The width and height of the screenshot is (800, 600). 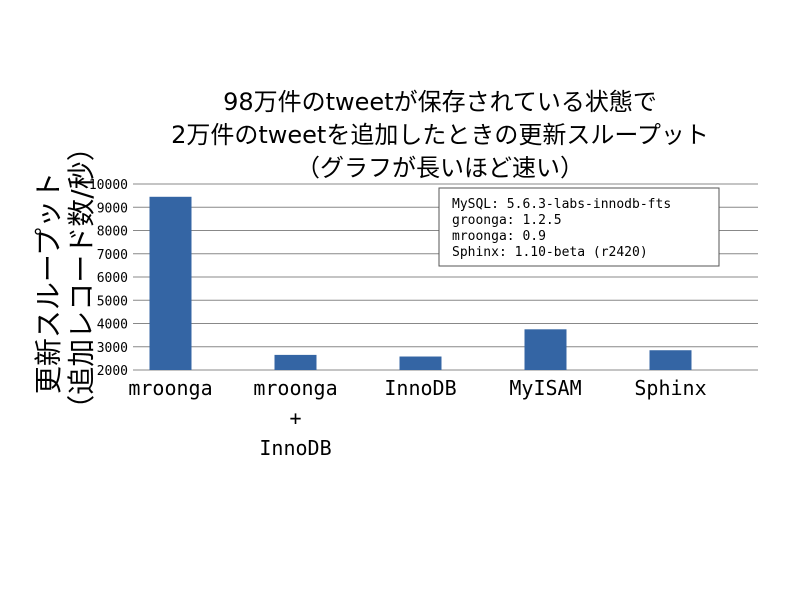 I want to click on chart-title-line-2: 2万件のtweetを追加したときの更新スループット, so click(x=440, y=135).